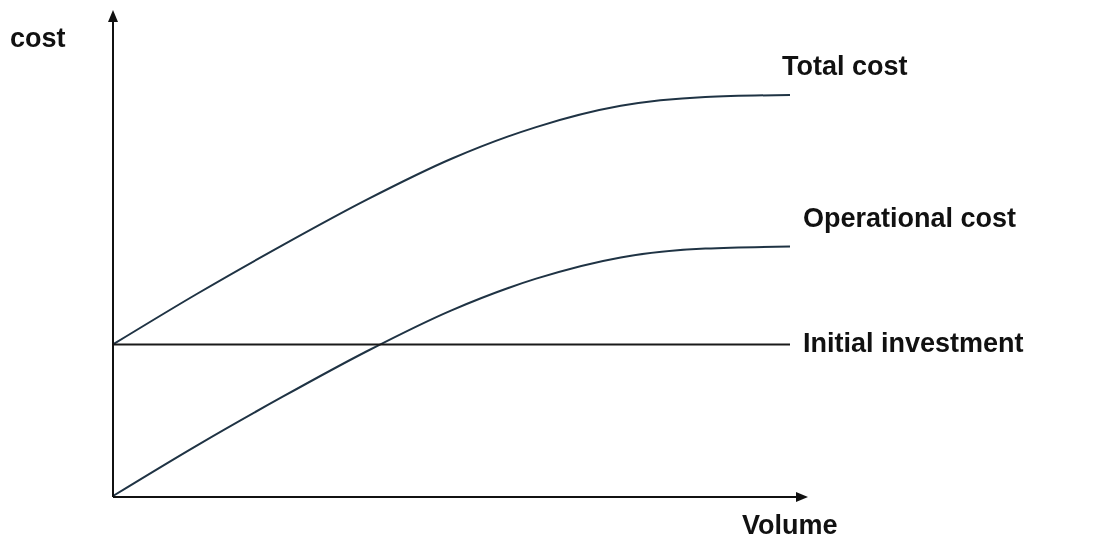 The height and width of the screenshot is (540, 1100). Describe the element at coordinates (845, 66) in the screenshot. I see `series-label: Total cost` at that location.